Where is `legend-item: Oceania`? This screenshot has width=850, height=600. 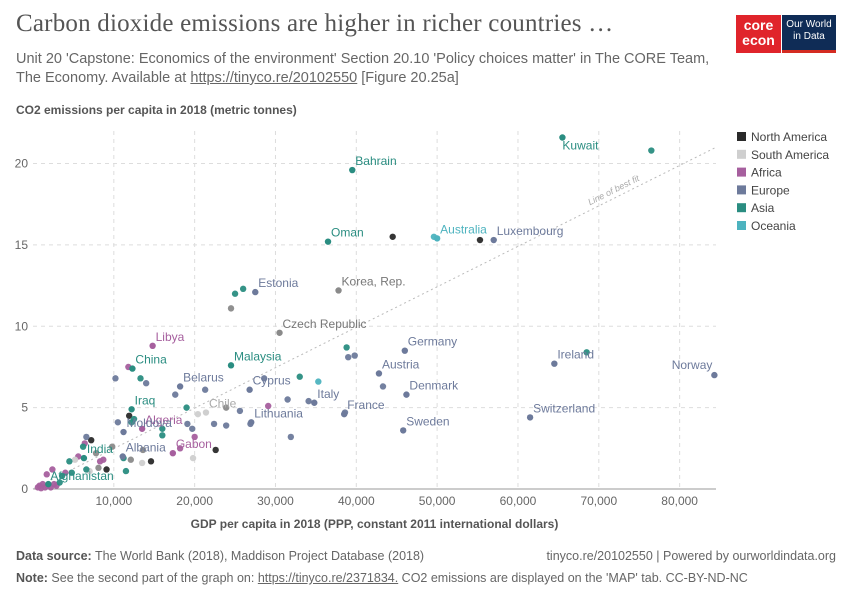 legend-item: Oceania is located at coordinates (773, 226).